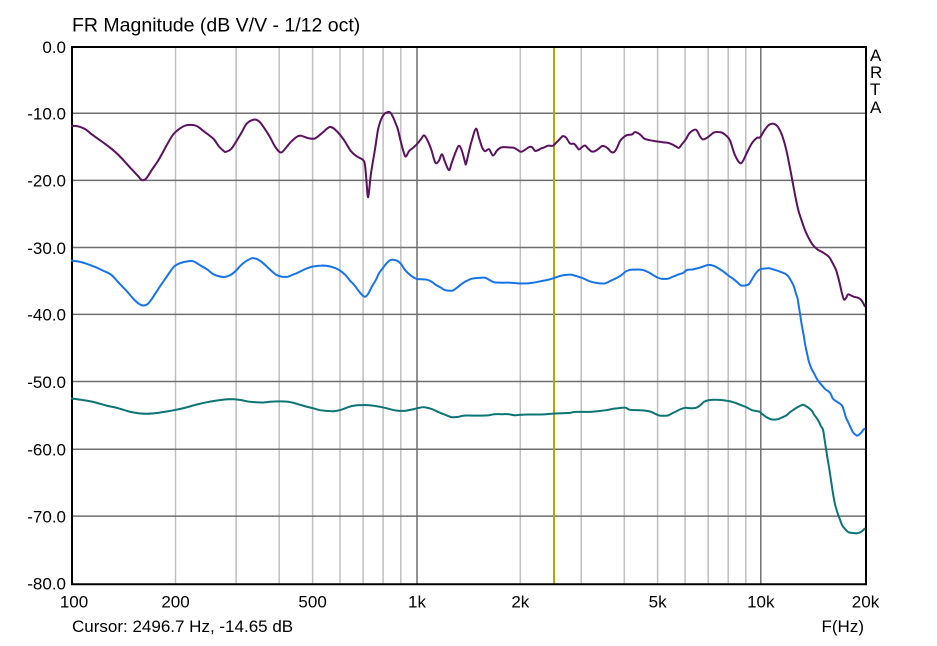 Image resolution: width=937 pixels, height=646 pixels. Describe the element at coordinates (46, 114) in the screenshot. I see `svg-text: -10.0` at that location.